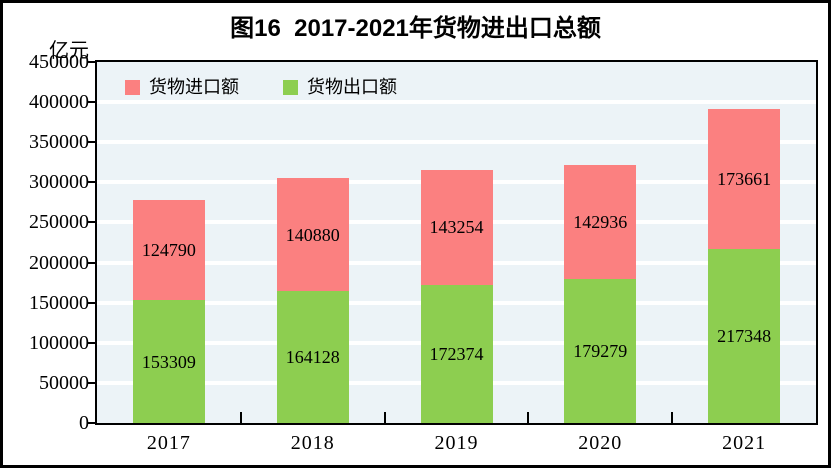  I want to click on bar-segment-货物进口额-2021: 173661, so click(744, 179).